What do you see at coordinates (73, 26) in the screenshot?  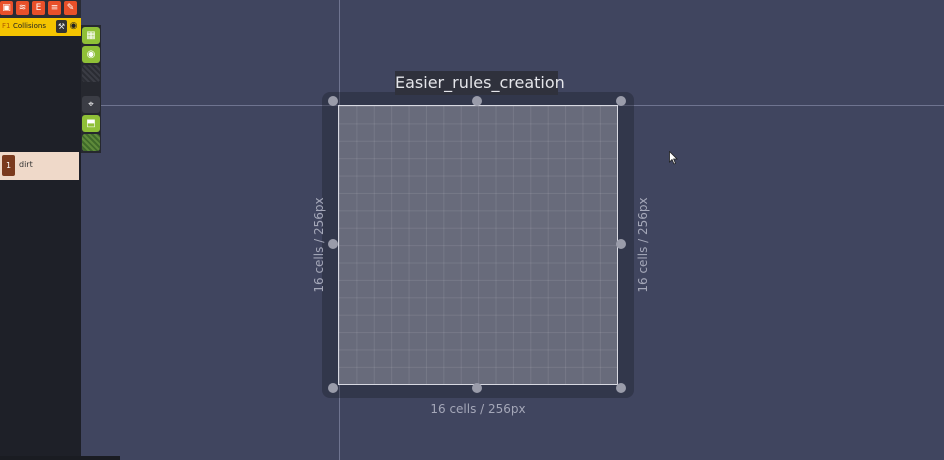 I see `visibility-eye-icon: ◉` at bounding box center [73, 26].